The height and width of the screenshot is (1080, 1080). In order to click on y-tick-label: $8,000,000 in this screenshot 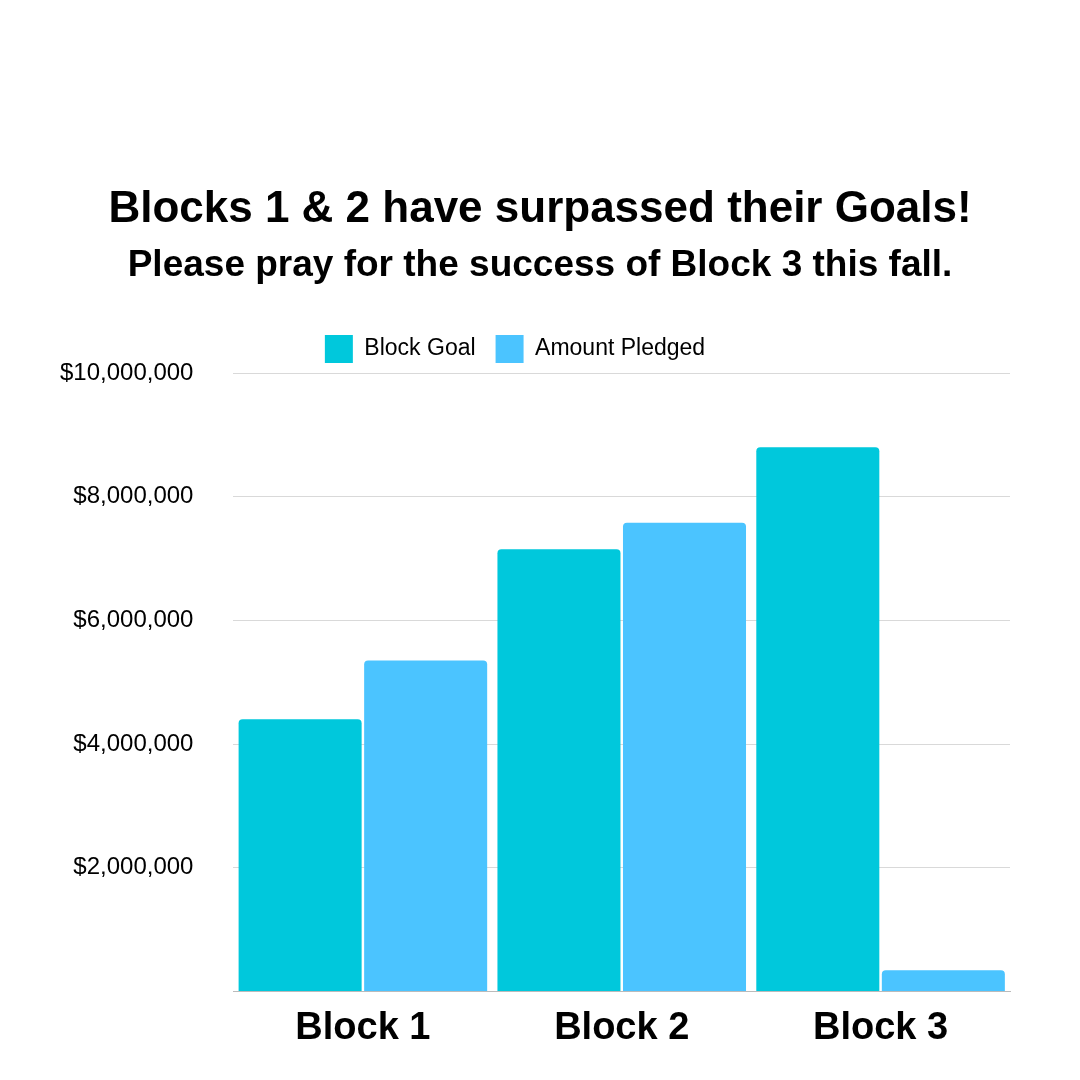, I will do `click(133, 495)`.